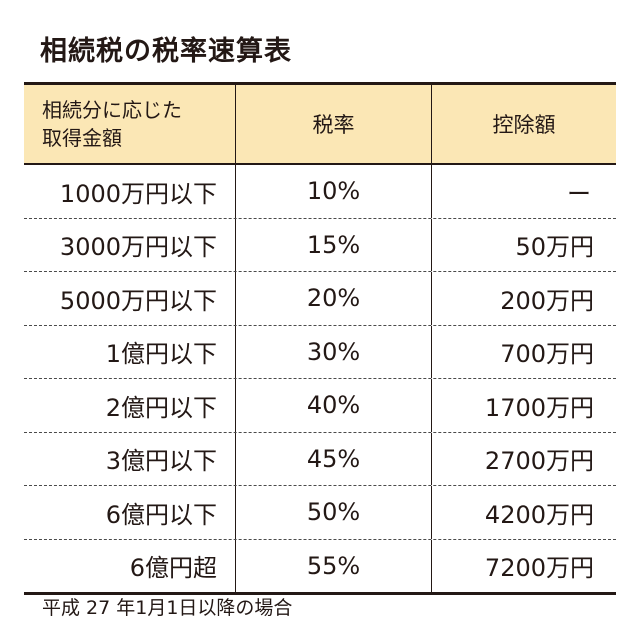  I want to click on table-header-row: 相続分に応じた 取得金額 税率 控除額, so click(320, 125).